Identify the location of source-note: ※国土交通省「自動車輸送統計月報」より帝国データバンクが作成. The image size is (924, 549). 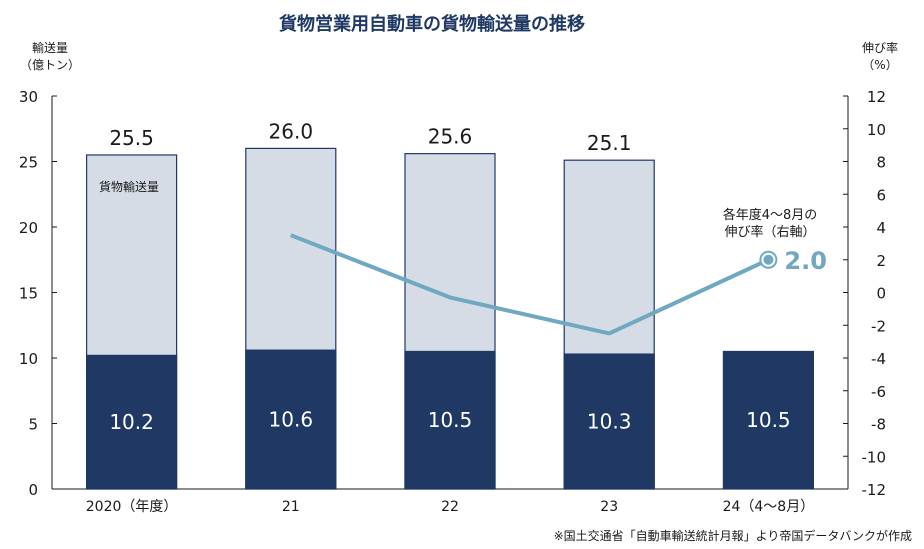
(733, 535).